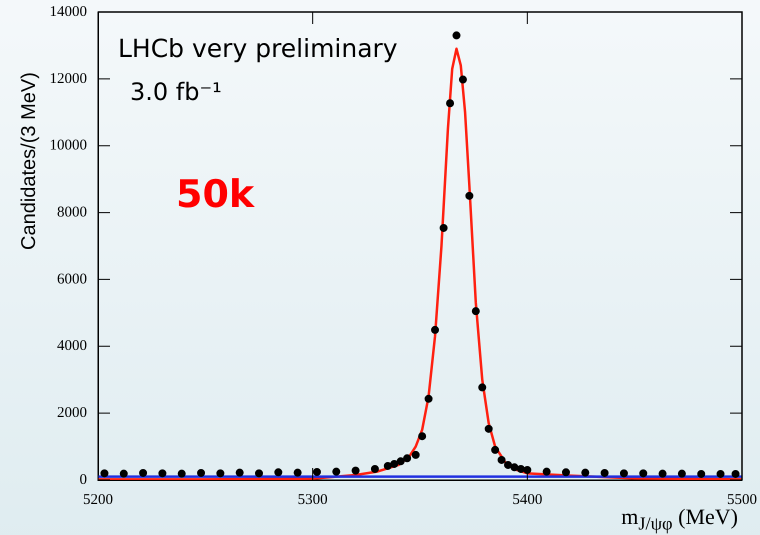  What do you see at coordinates (83, 480) in the screenshot?
I see `y-tick-label: 0` at bounding box center [83, 480].